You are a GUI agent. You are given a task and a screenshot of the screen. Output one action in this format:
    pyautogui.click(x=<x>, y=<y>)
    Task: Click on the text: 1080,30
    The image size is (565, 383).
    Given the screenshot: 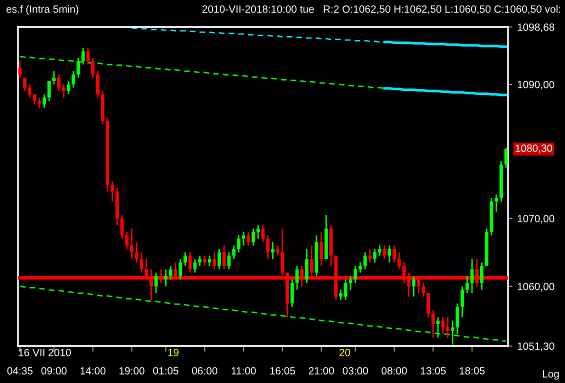 What is the action you would take?
    pyautogui.click(x=534, y=149)
    